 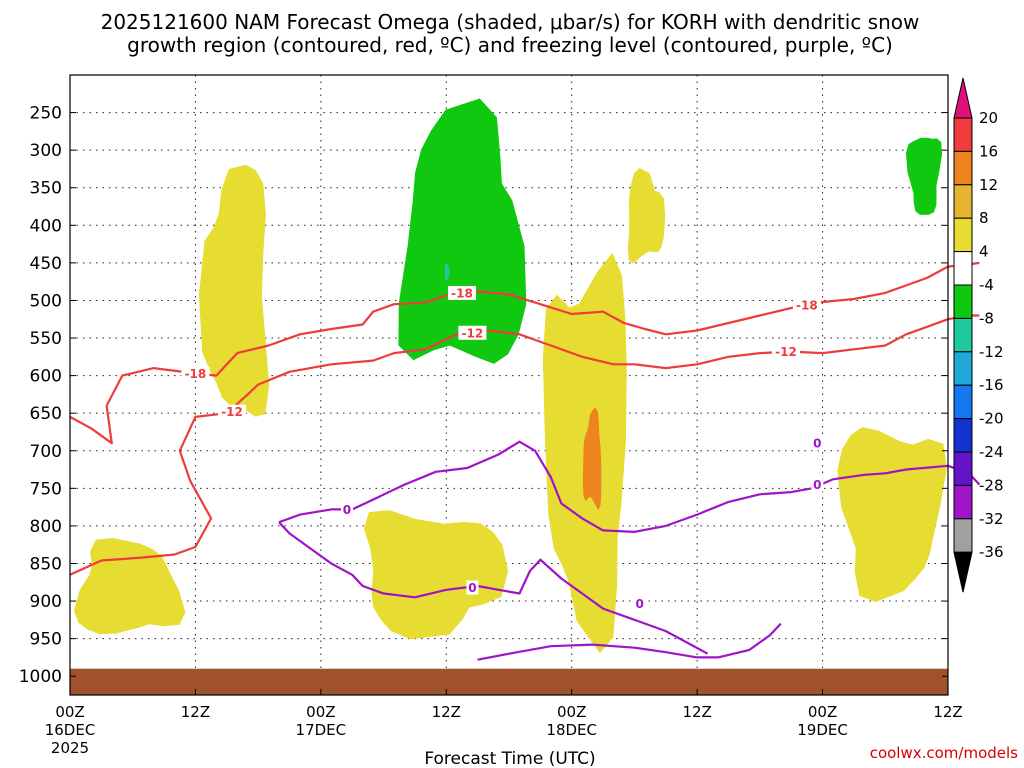 I want to click on y-tick-label-900: 900, so click(x=46, y=602).